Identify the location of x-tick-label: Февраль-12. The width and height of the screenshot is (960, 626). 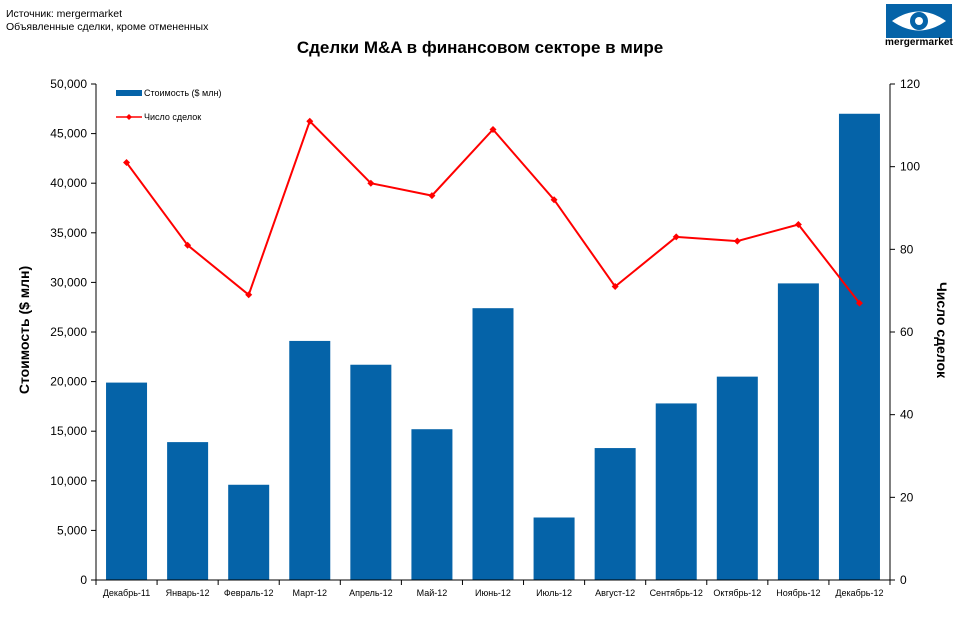
(249, 593).